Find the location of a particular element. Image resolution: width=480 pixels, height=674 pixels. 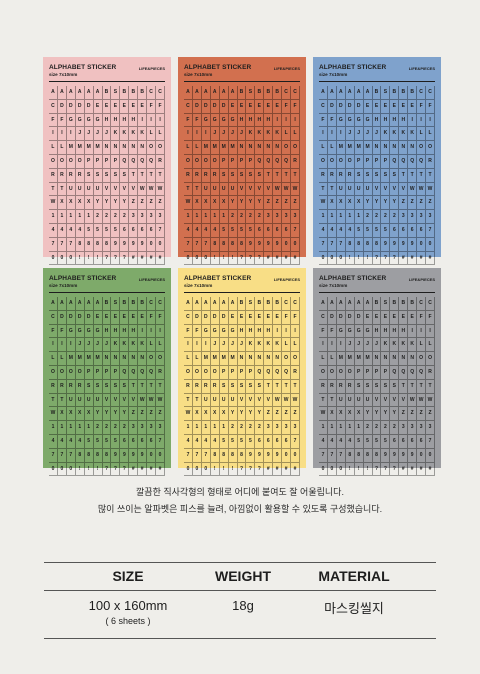

sticker-cell: J is located at coordinates (233, 345).